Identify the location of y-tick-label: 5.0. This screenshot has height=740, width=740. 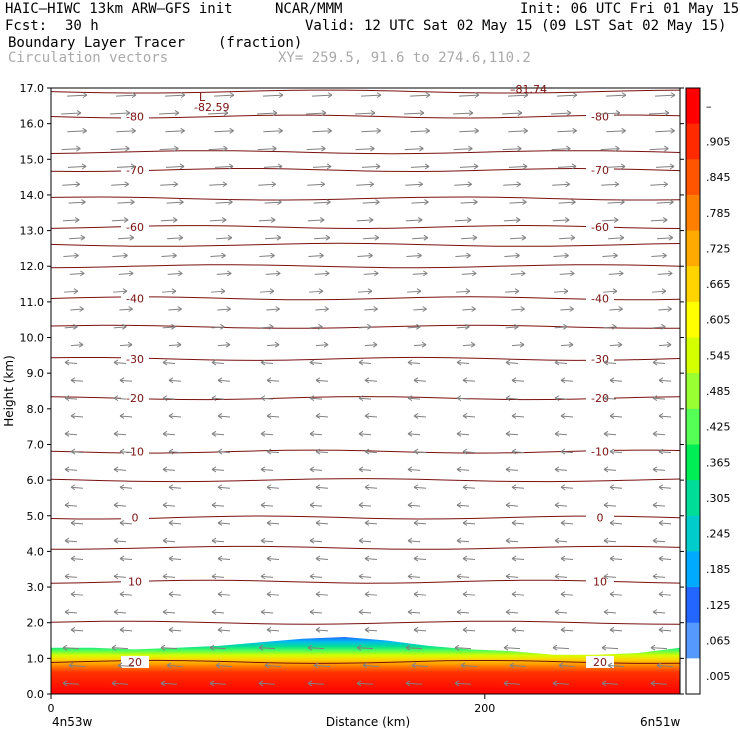
(36, 516).